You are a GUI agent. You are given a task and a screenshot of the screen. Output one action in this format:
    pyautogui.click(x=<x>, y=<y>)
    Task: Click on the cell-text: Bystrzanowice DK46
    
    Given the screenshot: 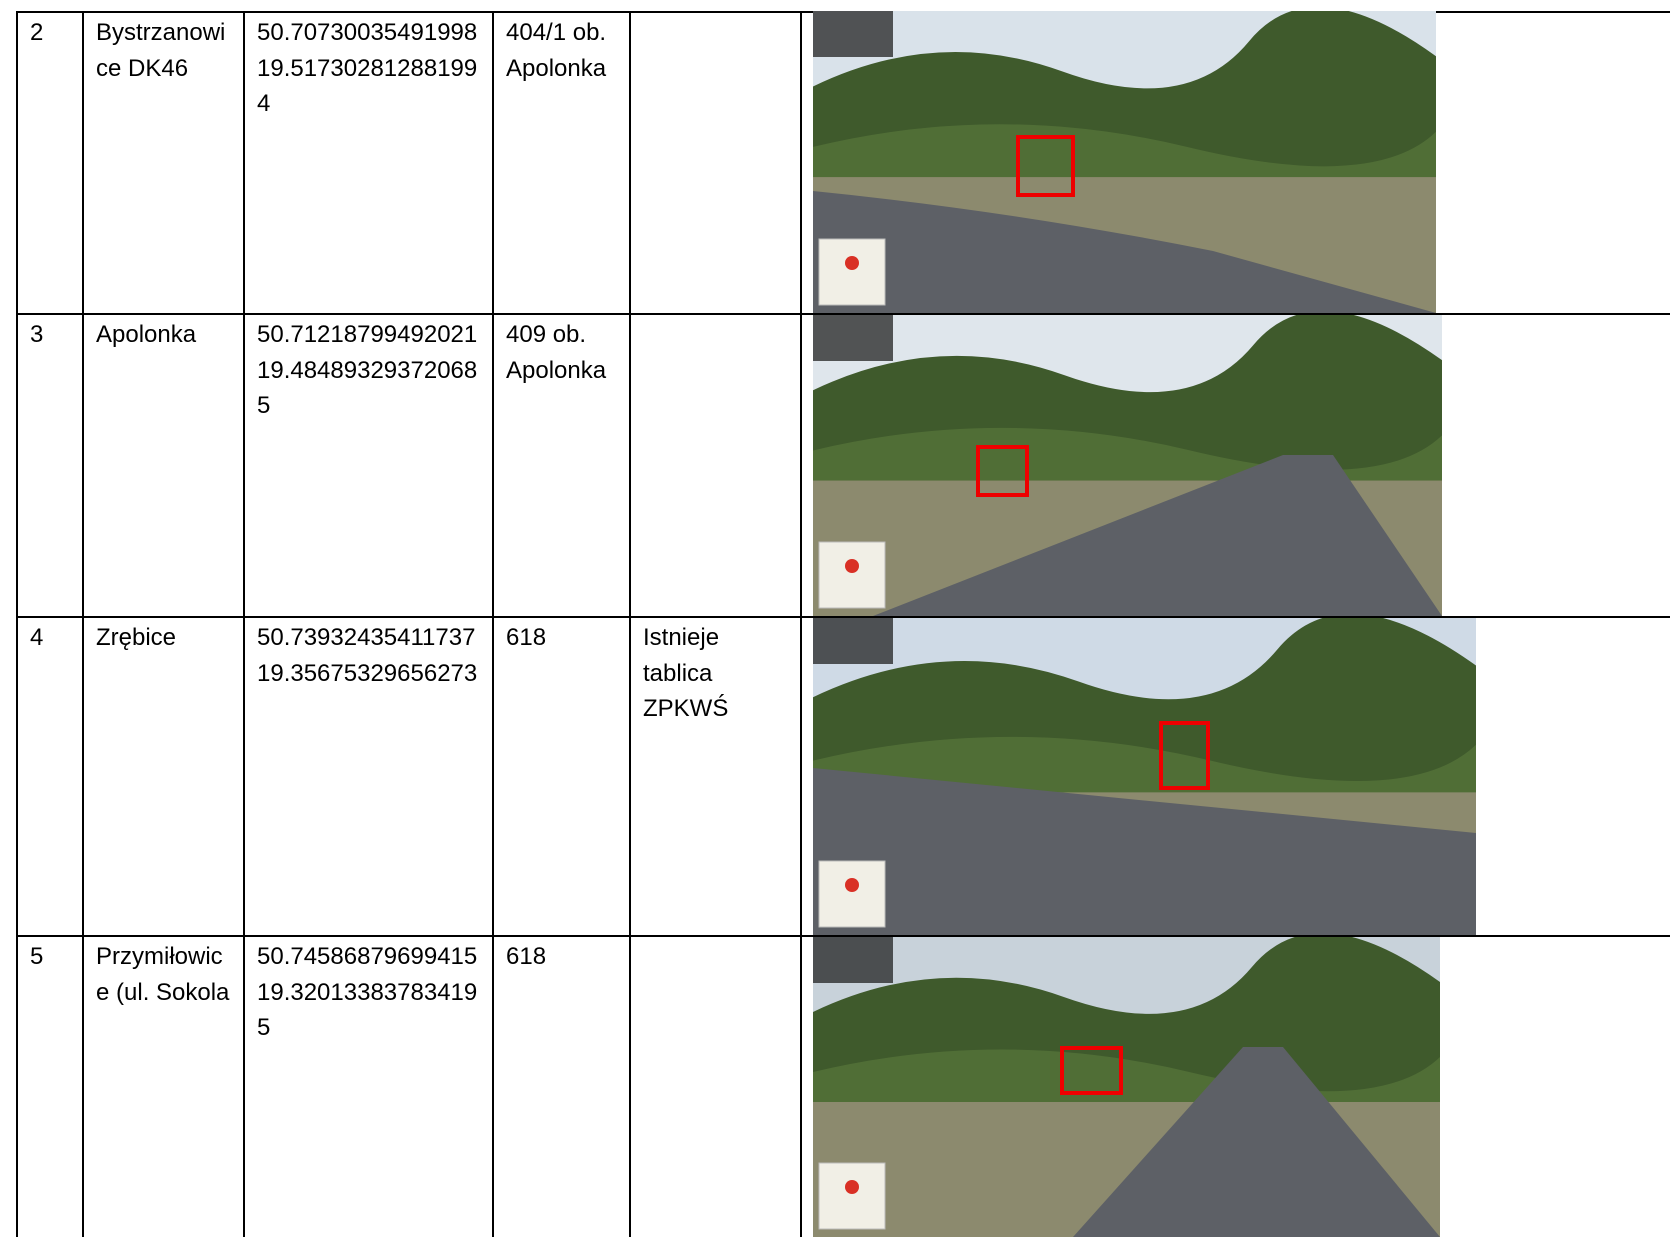 What is the action you would take?
    pyautogui.click(x=161, y=50)
    